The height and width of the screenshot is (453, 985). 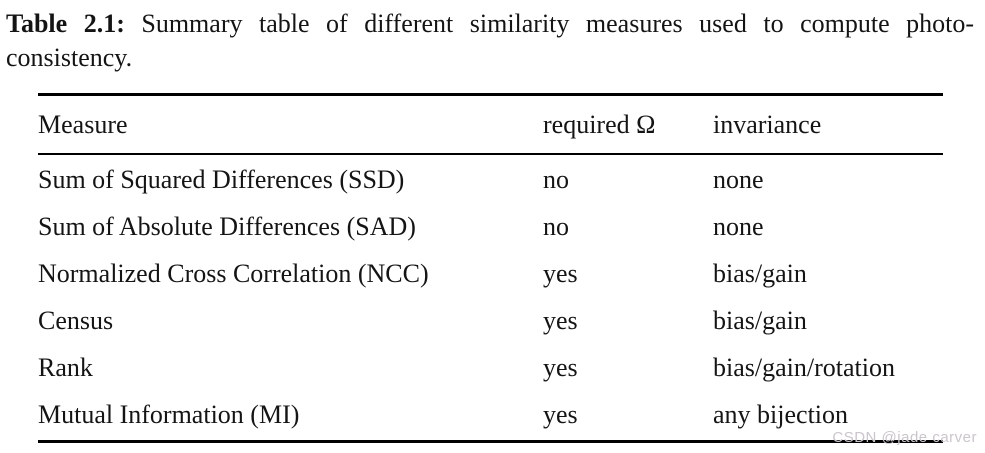 I want to click on table-mid-rule, so click(x=490, y=154).